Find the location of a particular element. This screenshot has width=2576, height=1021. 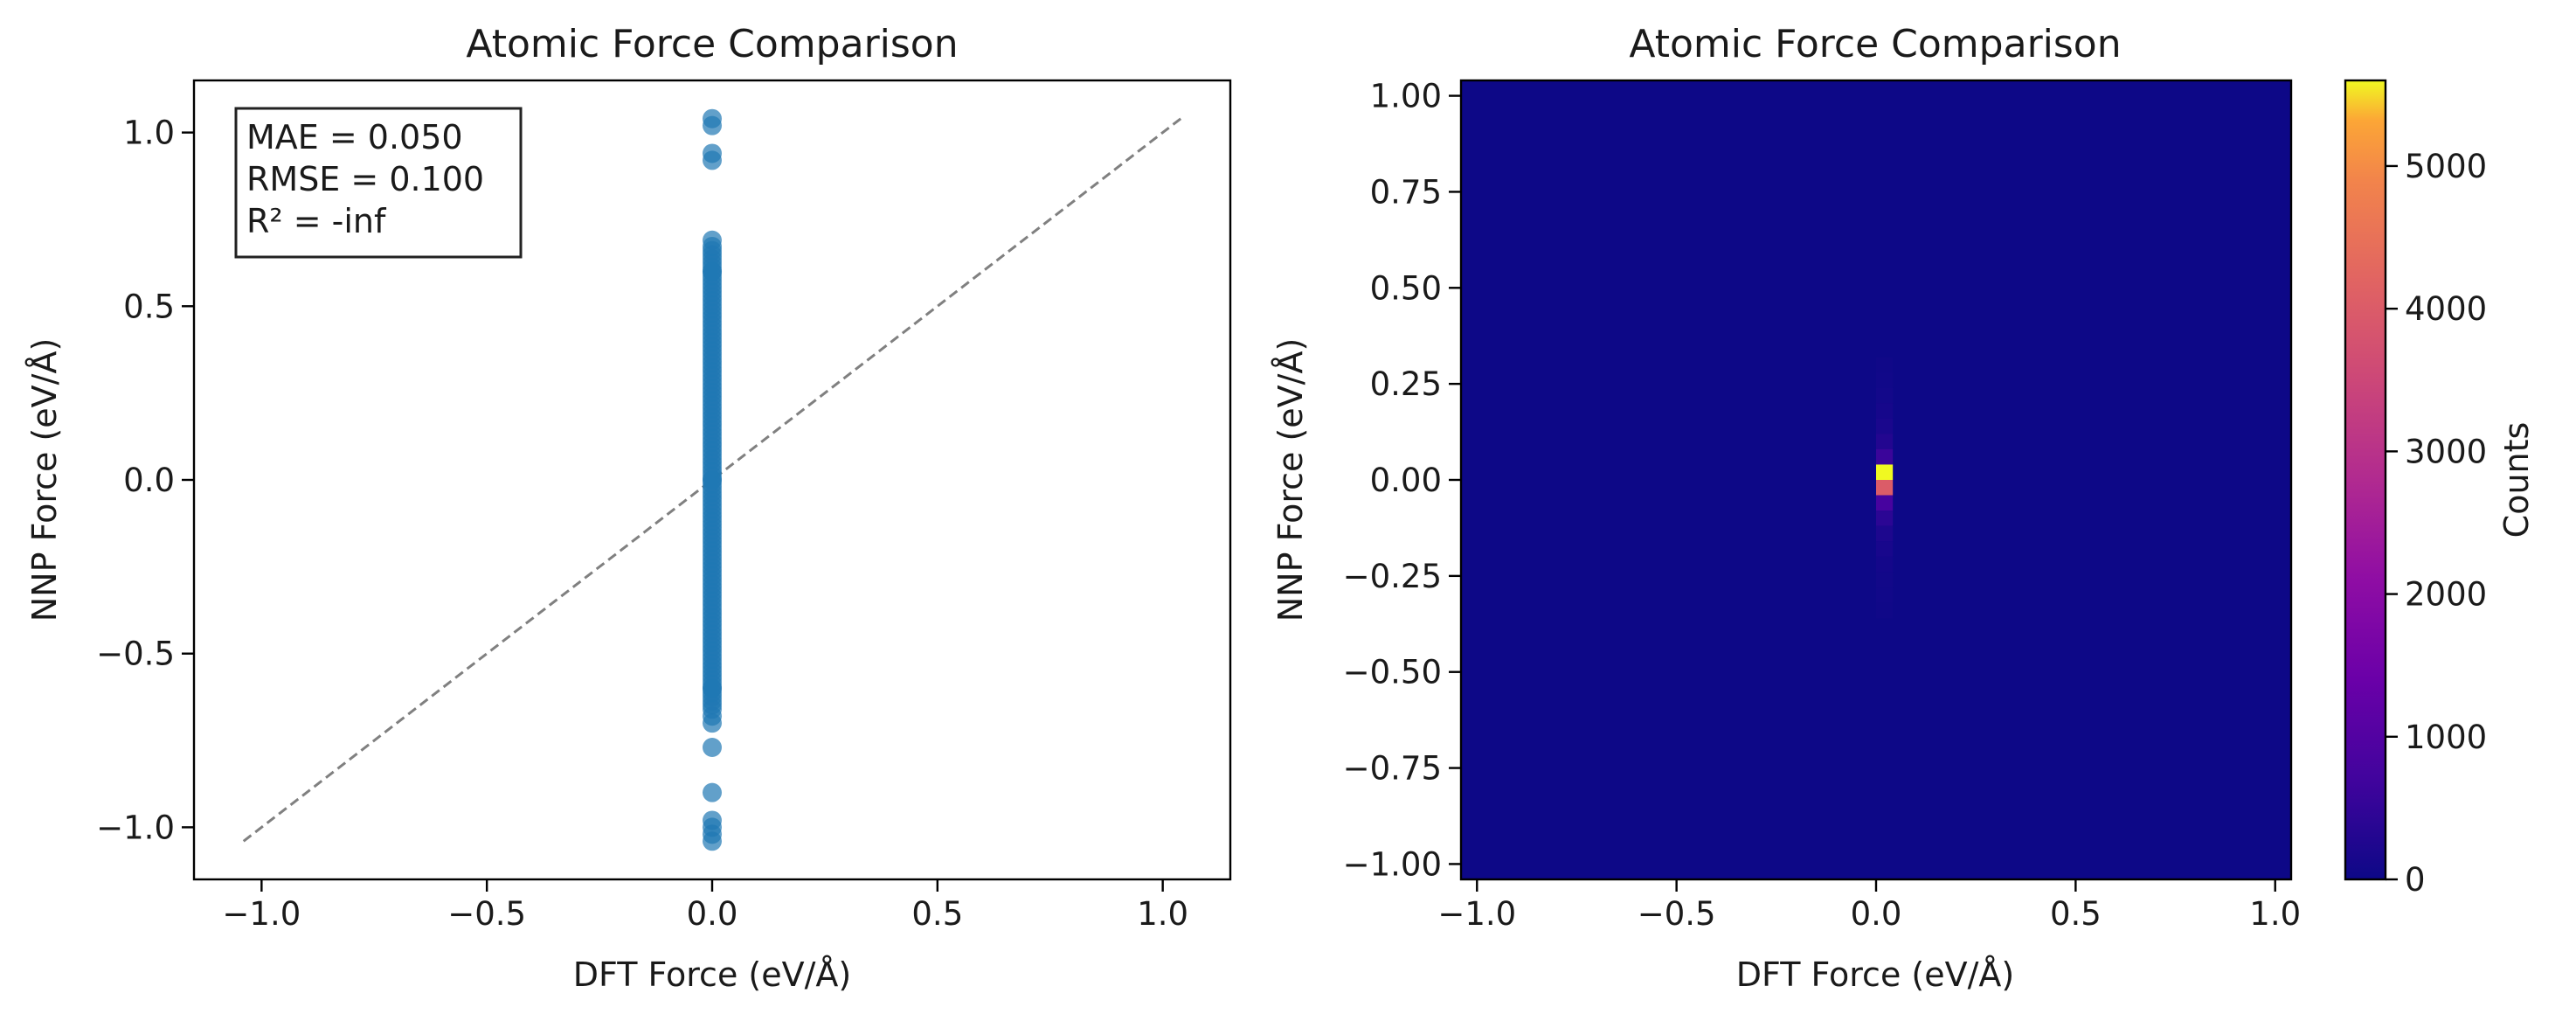

colorbar-frame is located at coordinates (2365, 480).